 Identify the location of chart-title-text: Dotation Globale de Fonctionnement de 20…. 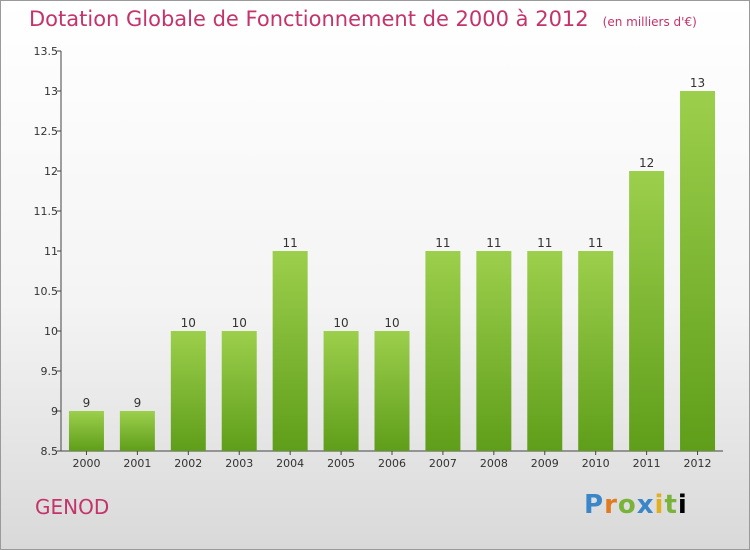
(309, 19).